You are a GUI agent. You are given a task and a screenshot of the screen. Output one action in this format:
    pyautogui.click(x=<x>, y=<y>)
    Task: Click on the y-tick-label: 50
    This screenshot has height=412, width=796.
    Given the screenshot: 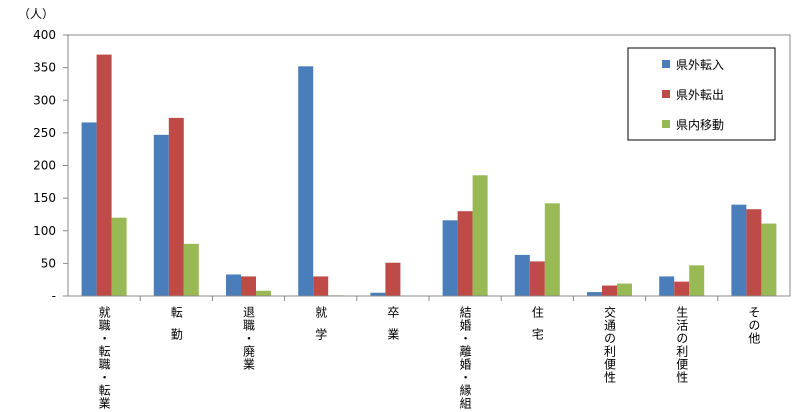 What is the action you would take?
    pyautogui.click(x=48, y=263)
    